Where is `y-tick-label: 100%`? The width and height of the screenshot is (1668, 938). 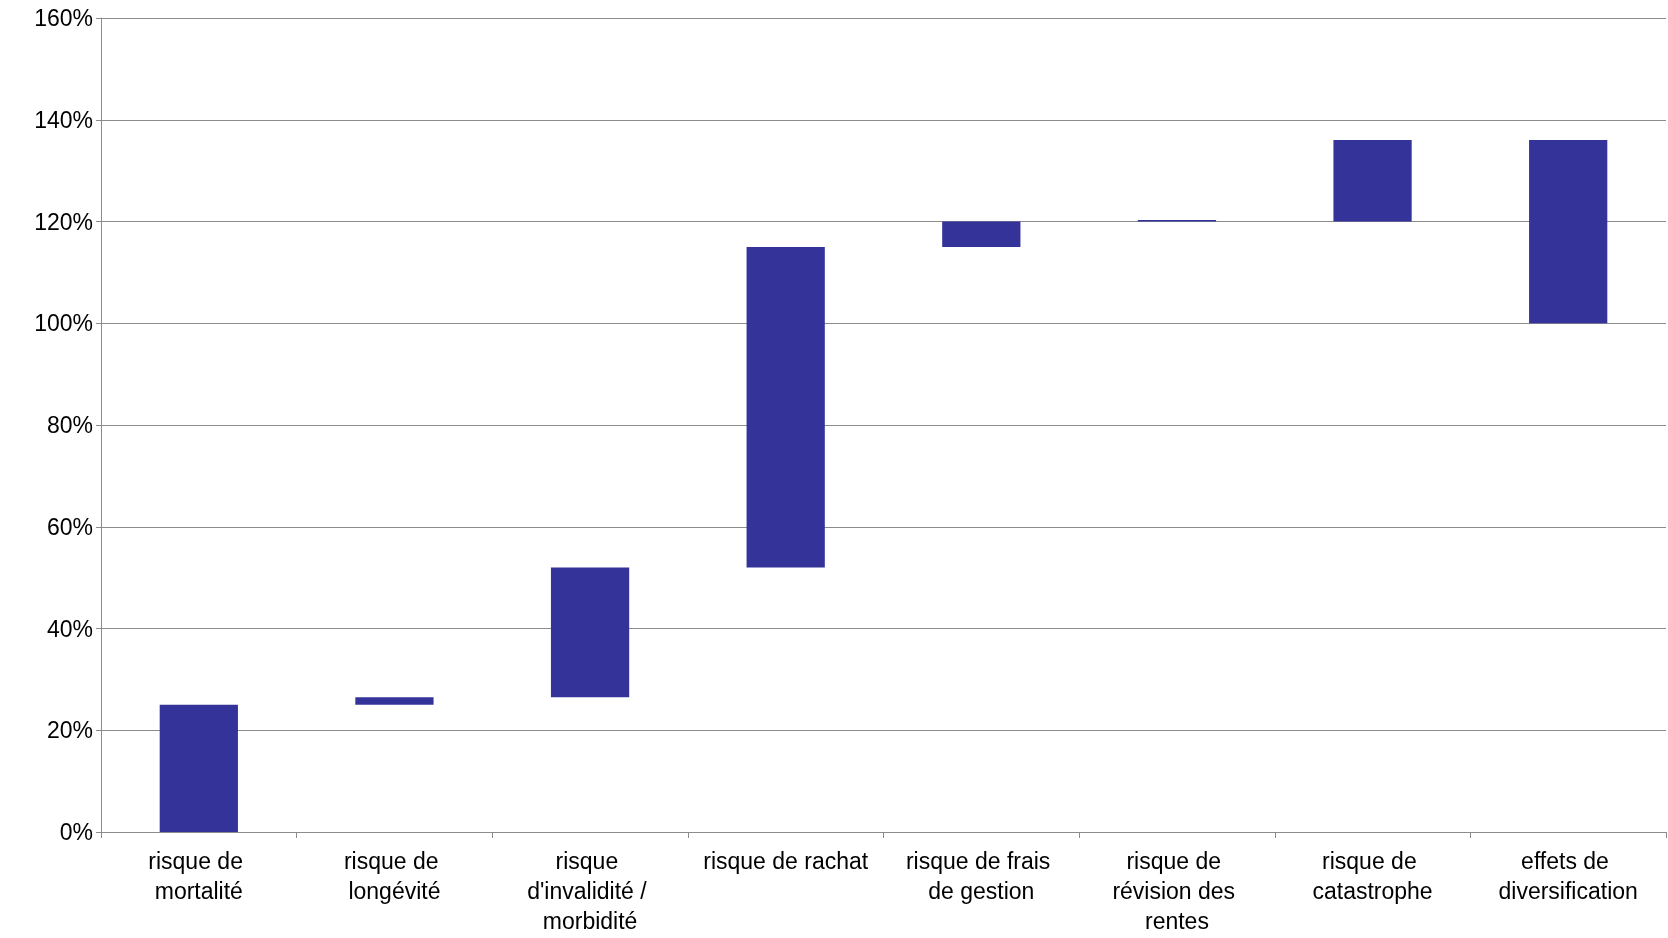 y-tick-label: 100% is located at coordinates (63, 323).